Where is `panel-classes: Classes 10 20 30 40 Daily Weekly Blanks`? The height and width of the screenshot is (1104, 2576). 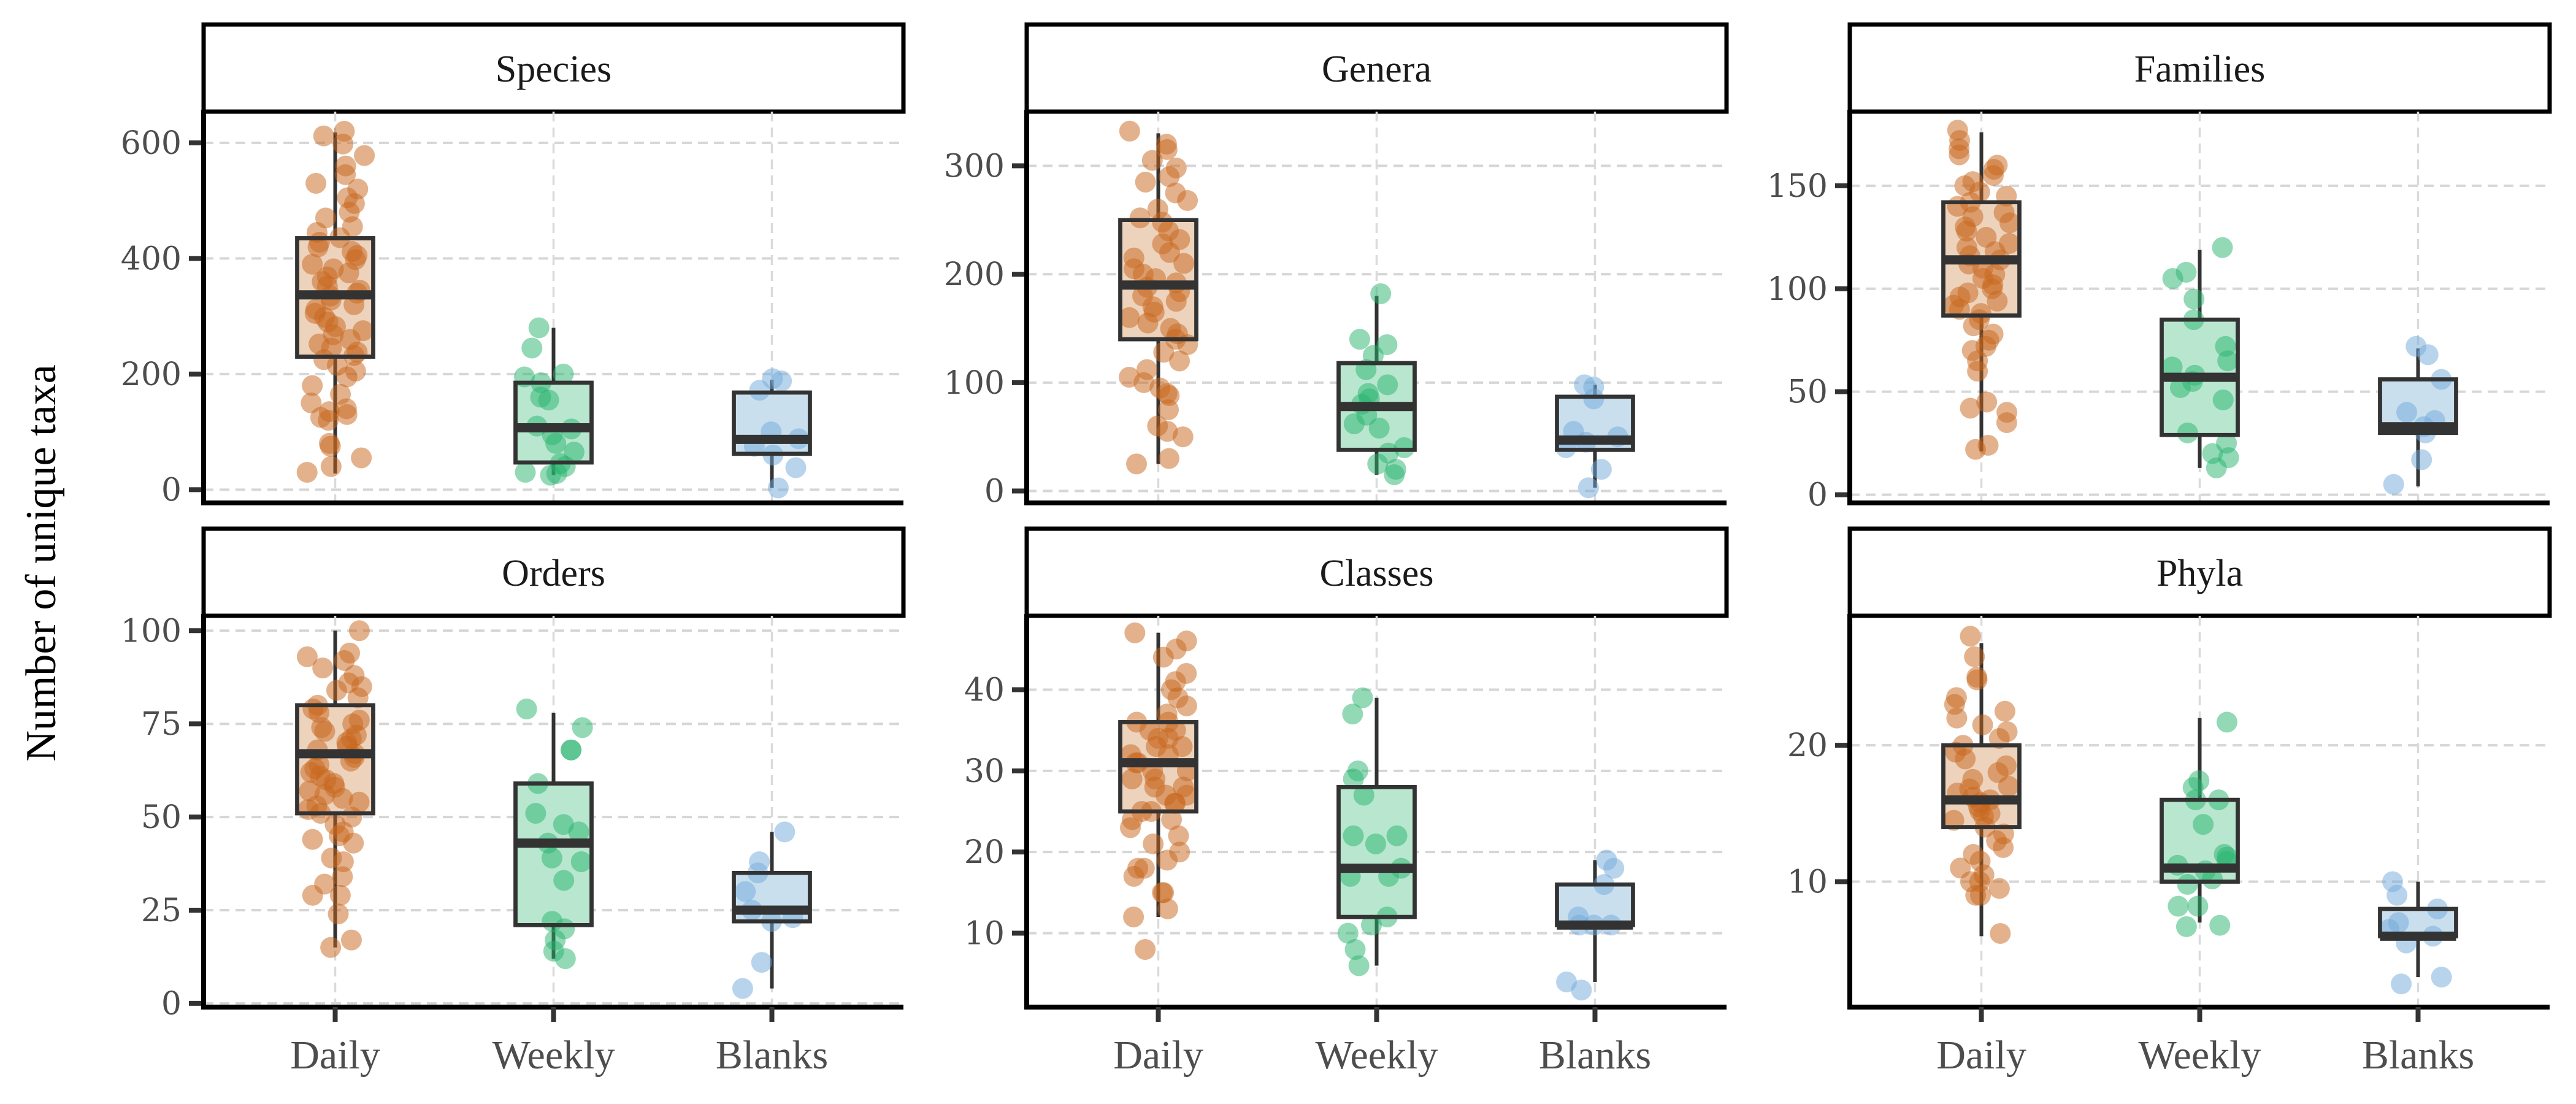 panel-classes: Classes 10 20 30 40 Daily Weekly Blanks is located at coordinates (1346, 802).